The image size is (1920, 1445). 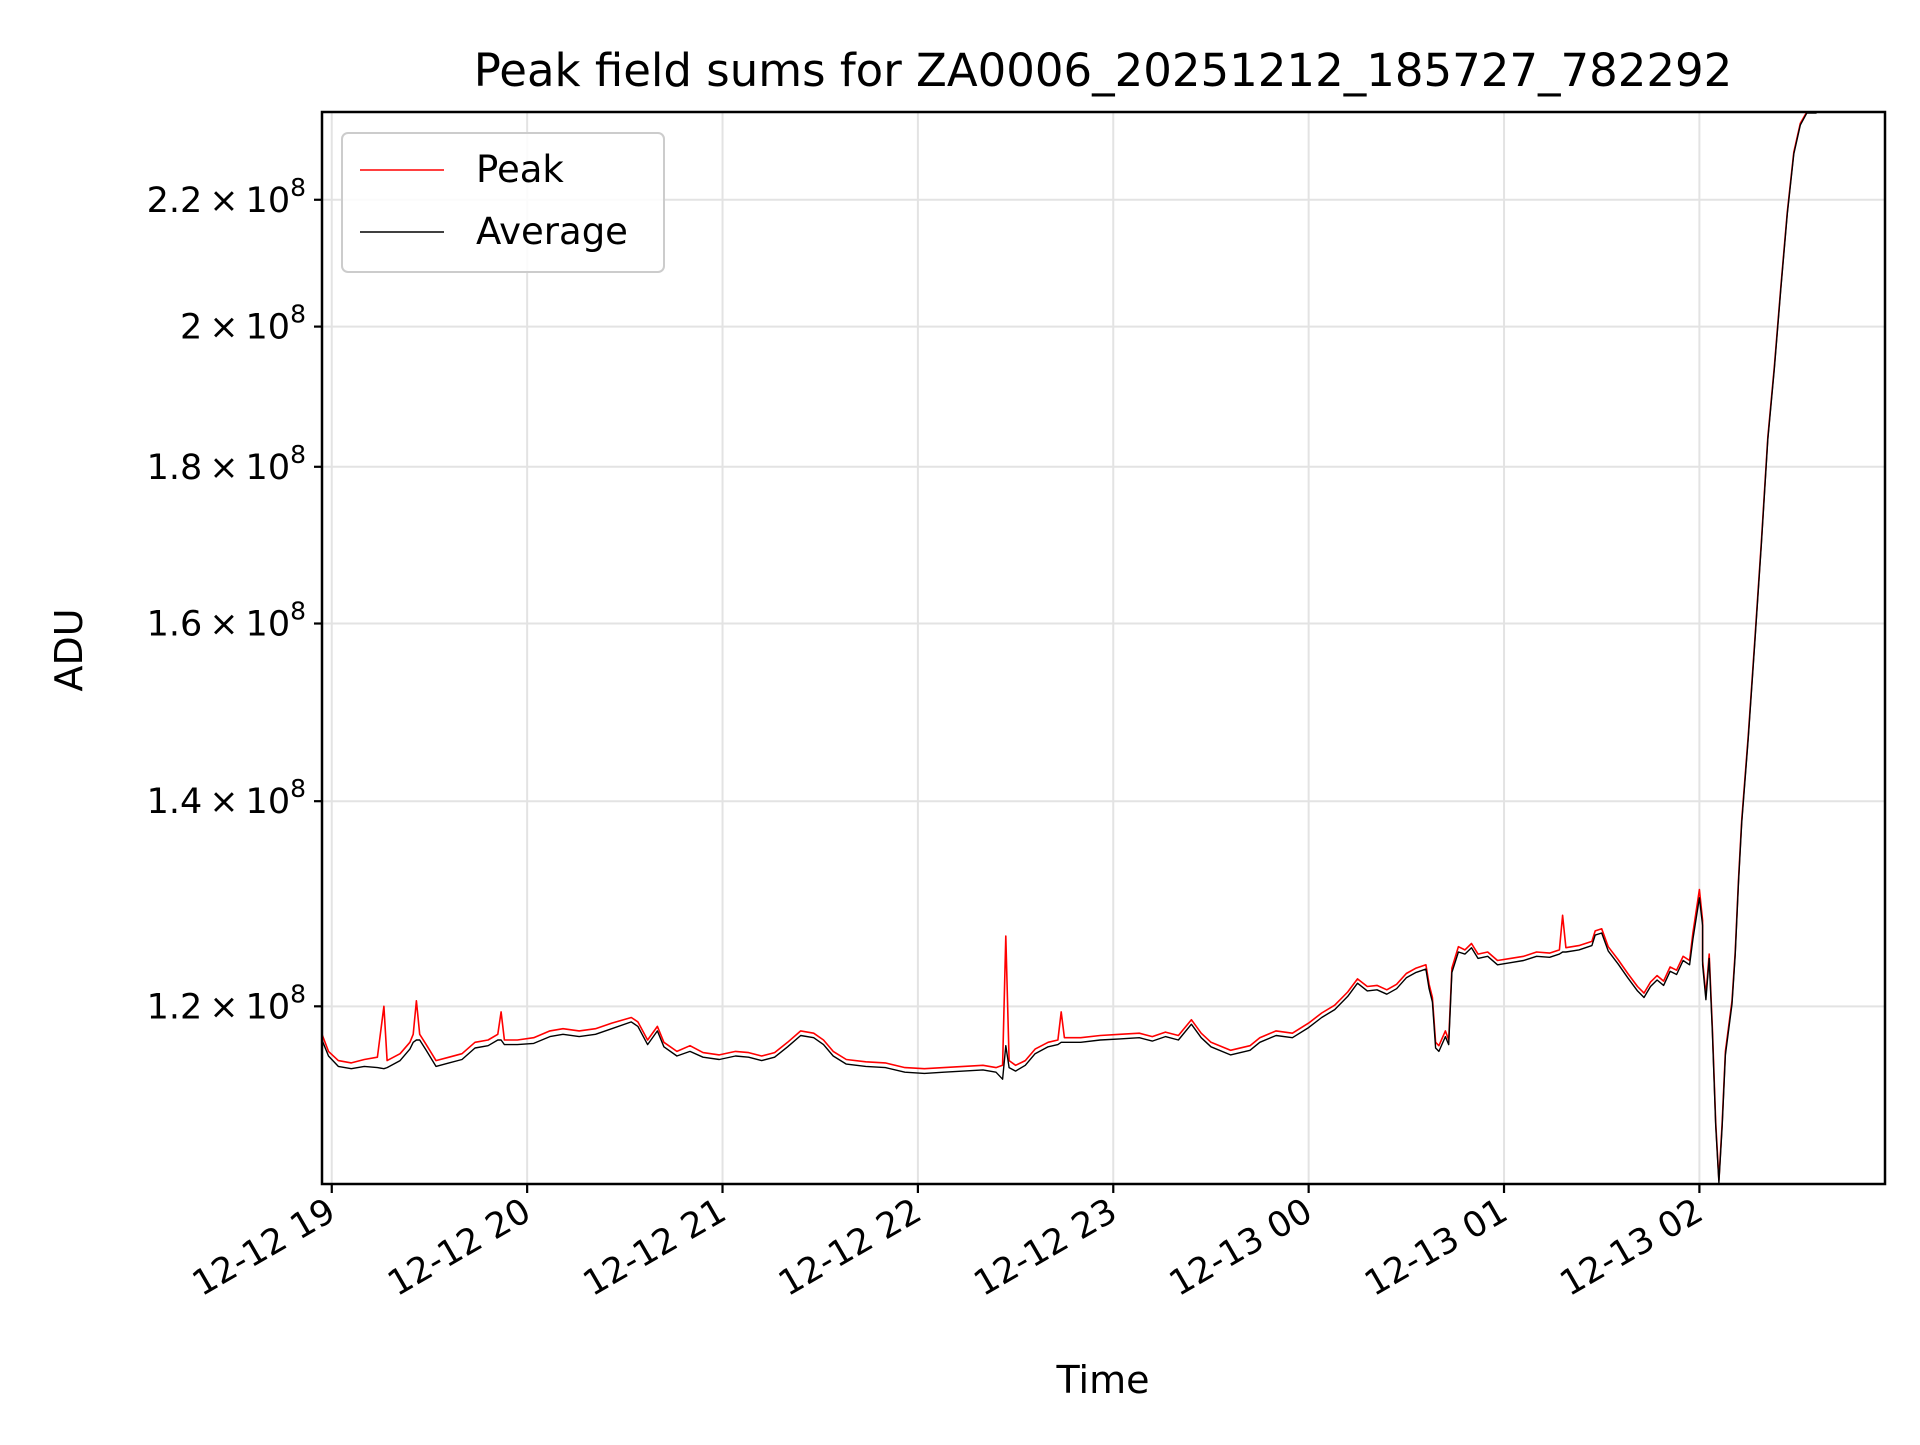 I want to click on y-tick-label: 1.4 × 10⁸, so click(x=226, y=798).